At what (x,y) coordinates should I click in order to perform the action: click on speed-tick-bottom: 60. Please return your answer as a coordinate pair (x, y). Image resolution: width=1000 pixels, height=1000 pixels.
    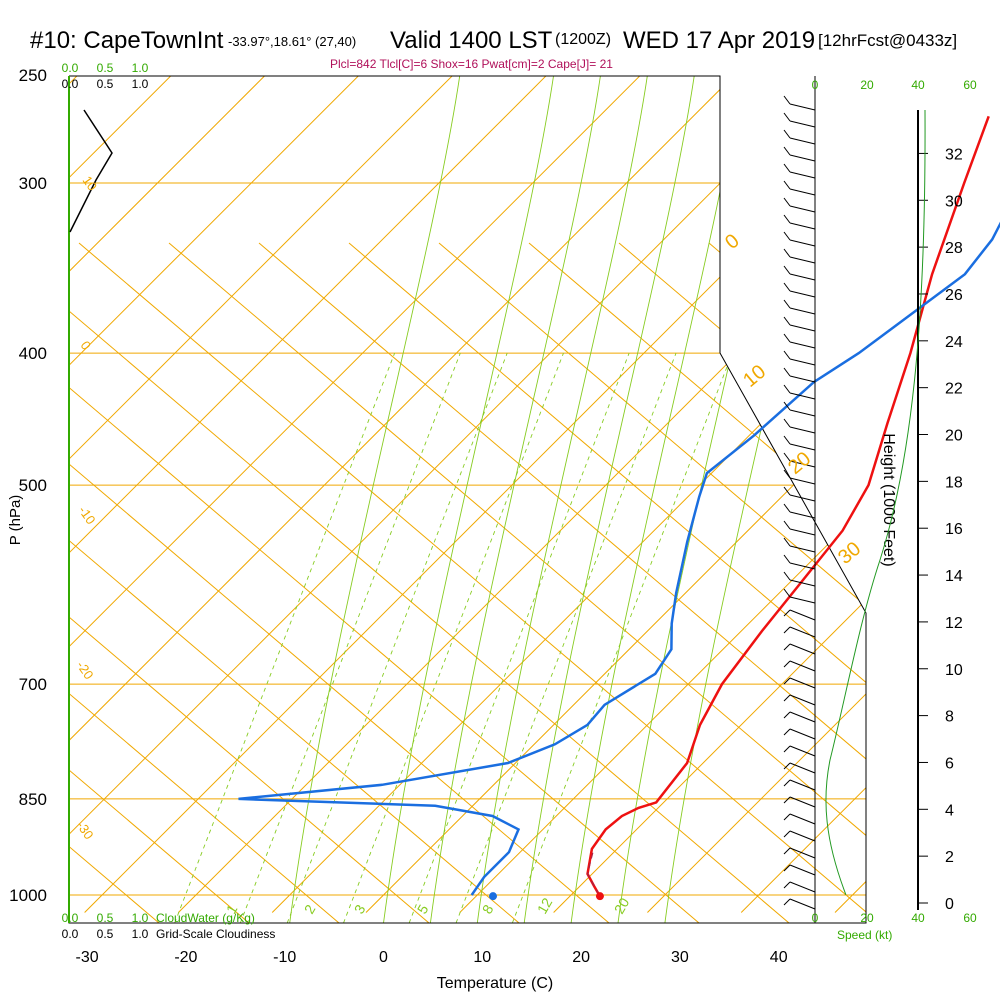
    Looking at the image, I should click on (970, 918).